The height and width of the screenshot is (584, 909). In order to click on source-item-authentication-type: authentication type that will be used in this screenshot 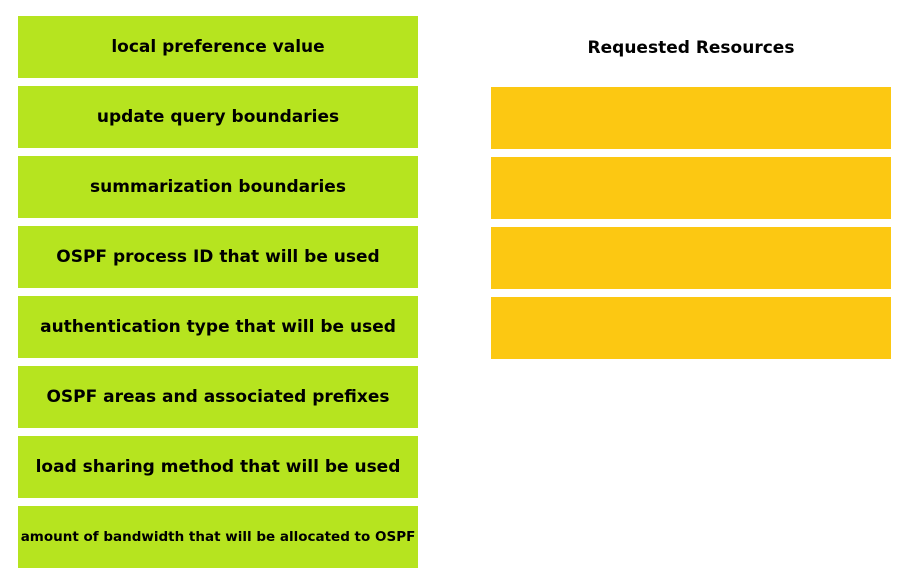, I will do `click(218, 327)`.